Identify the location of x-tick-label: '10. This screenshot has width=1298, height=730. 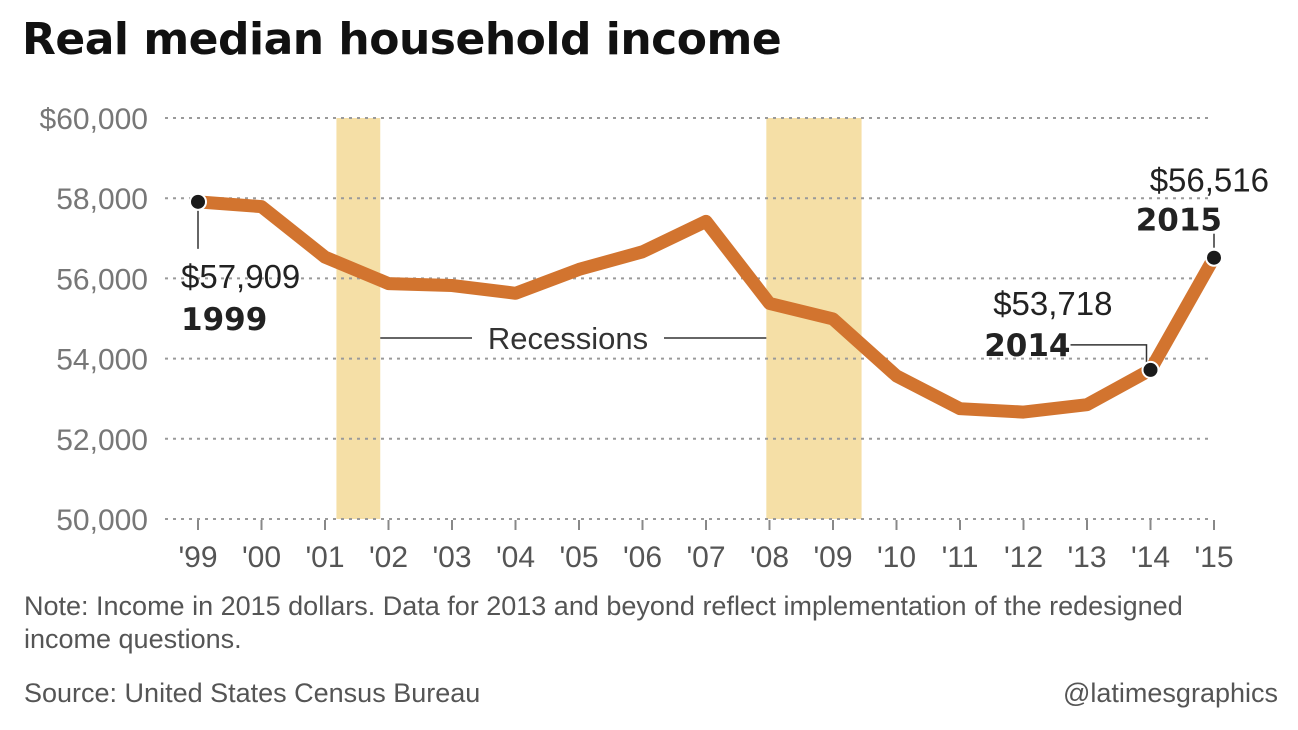
(896, 557).